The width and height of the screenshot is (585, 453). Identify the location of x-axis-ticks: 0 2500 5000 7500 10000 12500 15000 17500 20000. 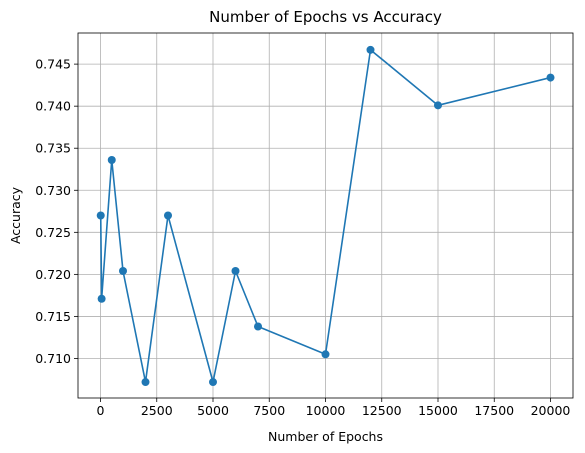
(334, 408).